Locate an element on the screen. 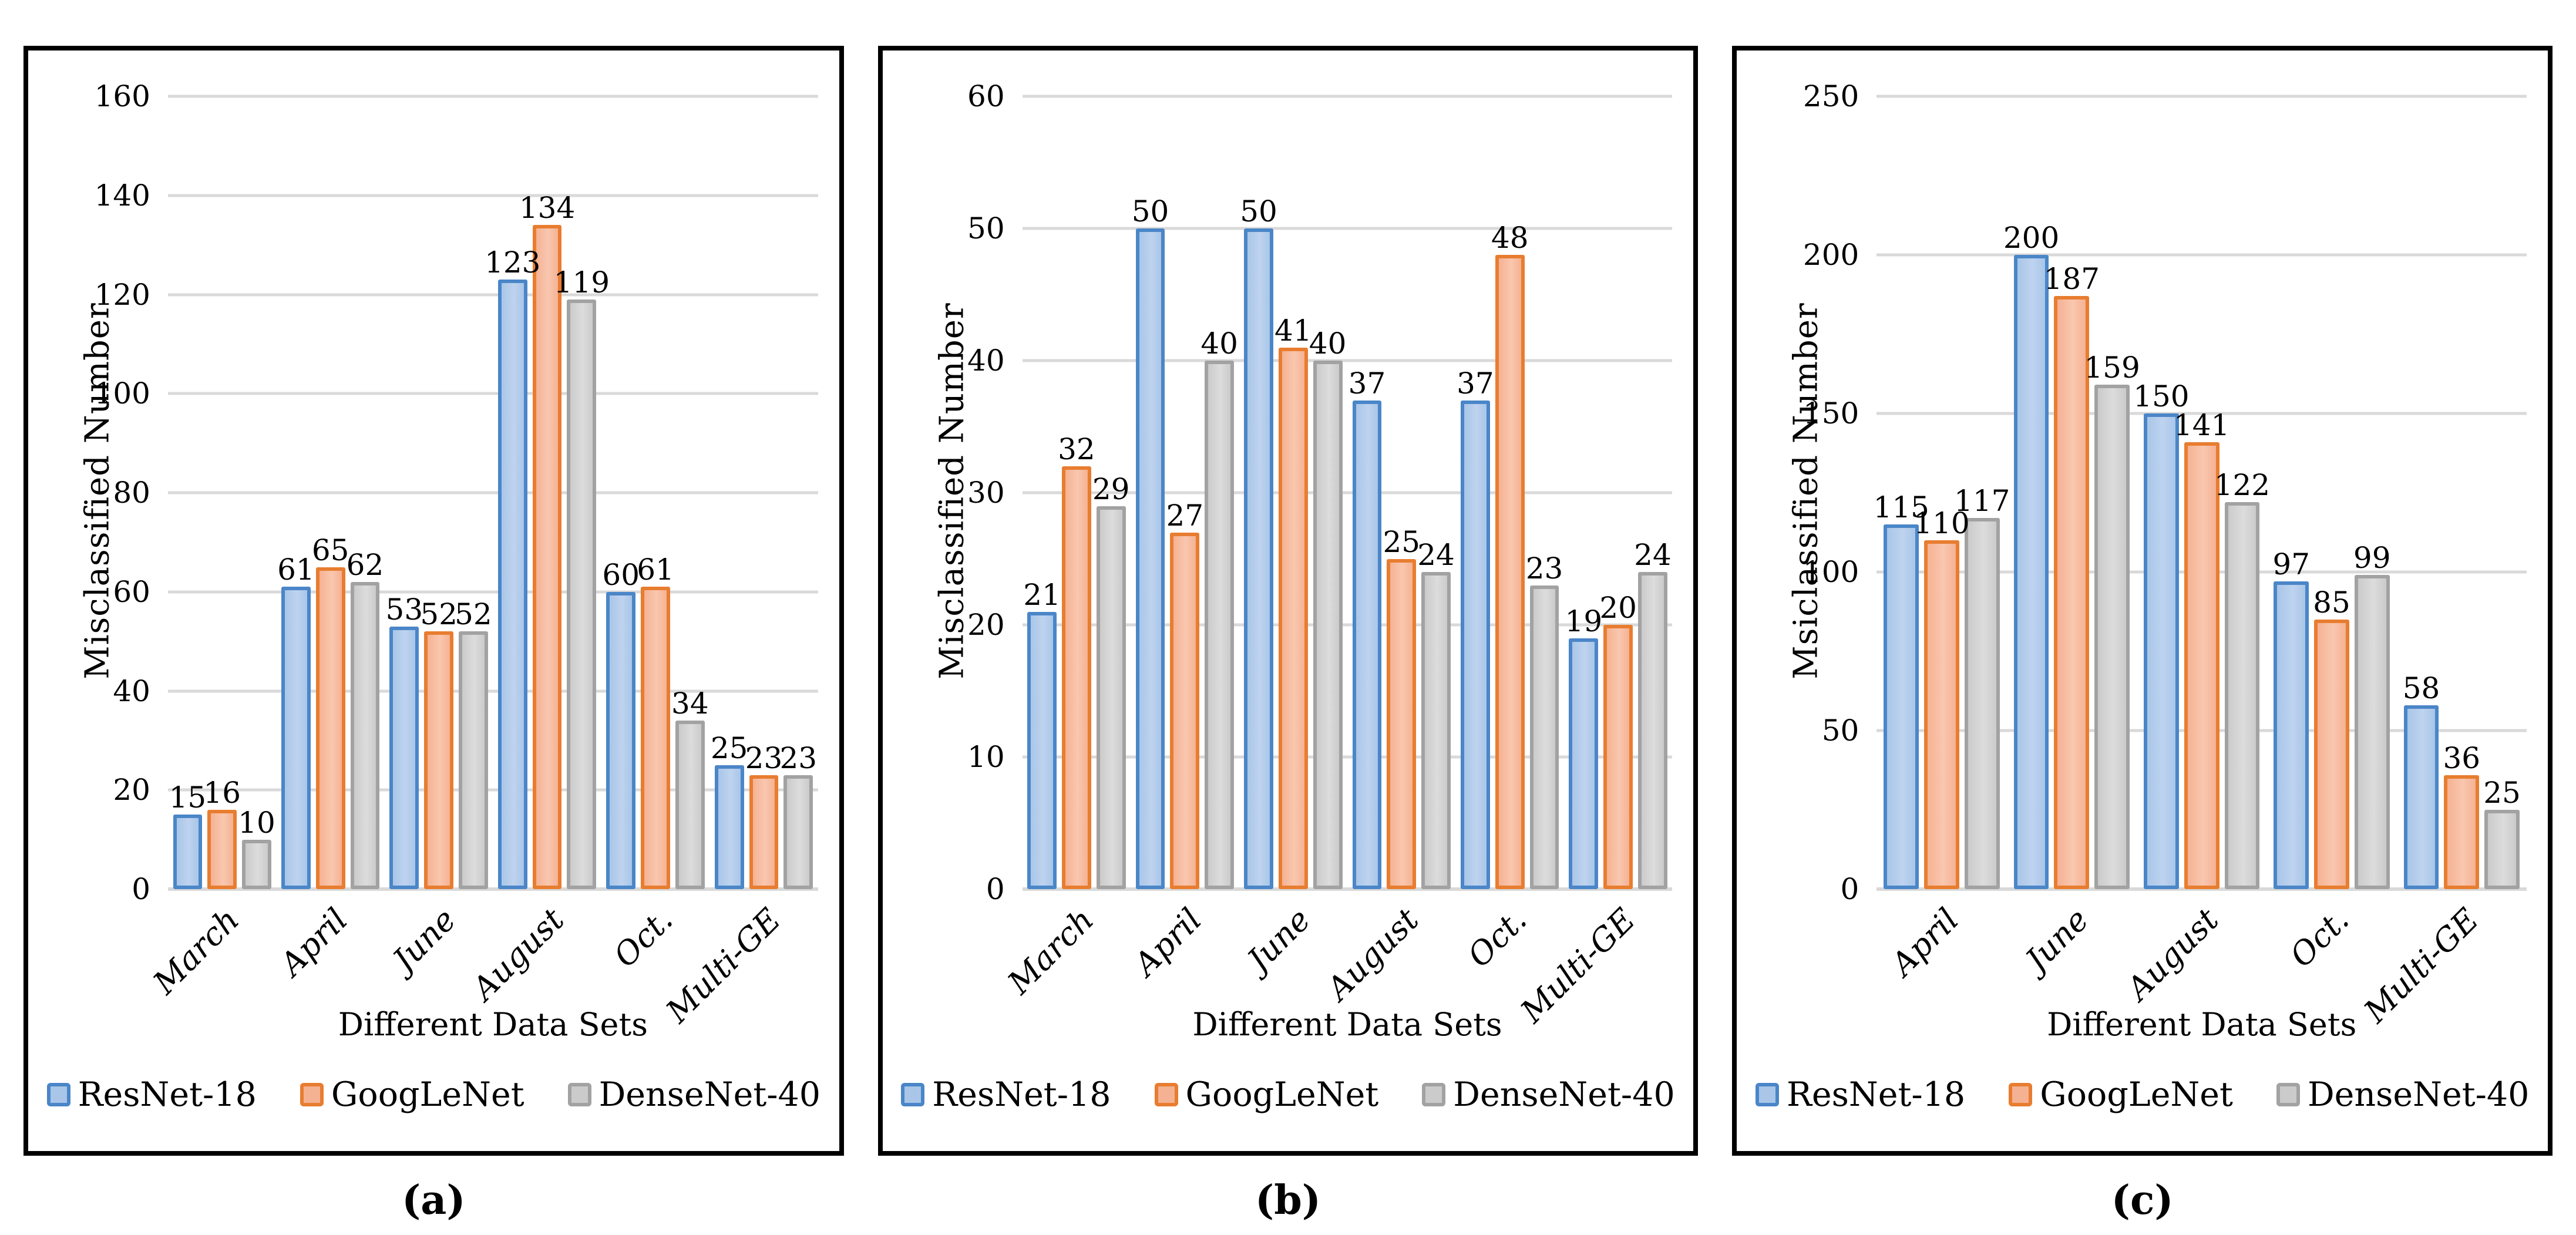 This screenshot has width=2576, height=1235. legend-label: ResNet-18 is located at coordinates (167, 1094).